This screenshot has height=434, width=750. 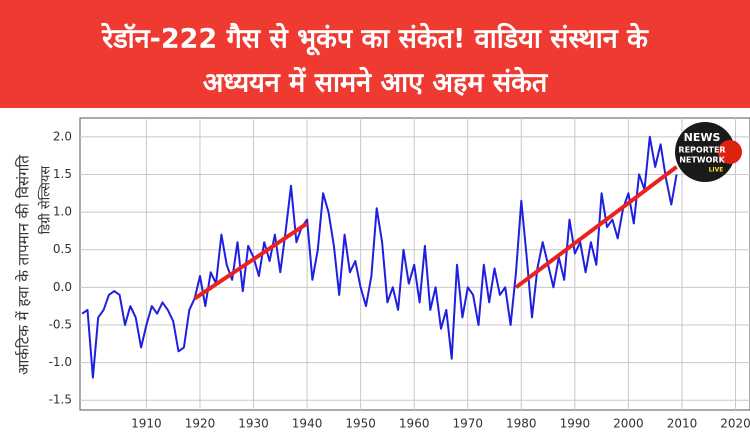 I want to click on x-tick-label: 1990, so click(x=575, y=424).